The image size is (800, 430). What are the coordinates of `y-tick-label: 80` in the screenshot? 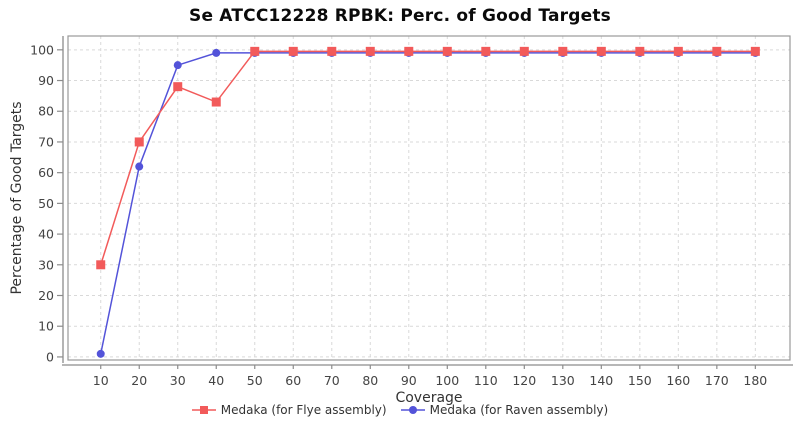 It's located at (46, 111).